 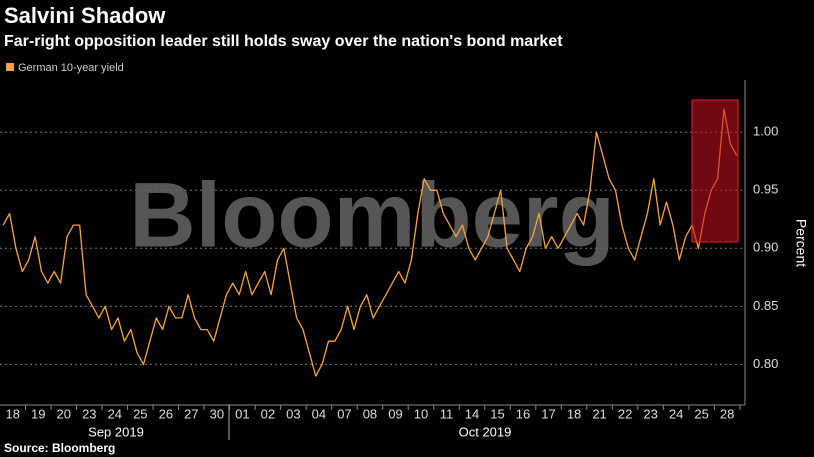 What do you see at coordinates (523, 413) in the screenshot?
I see `x-tick-label: 16` at bounding box center [523, 413].